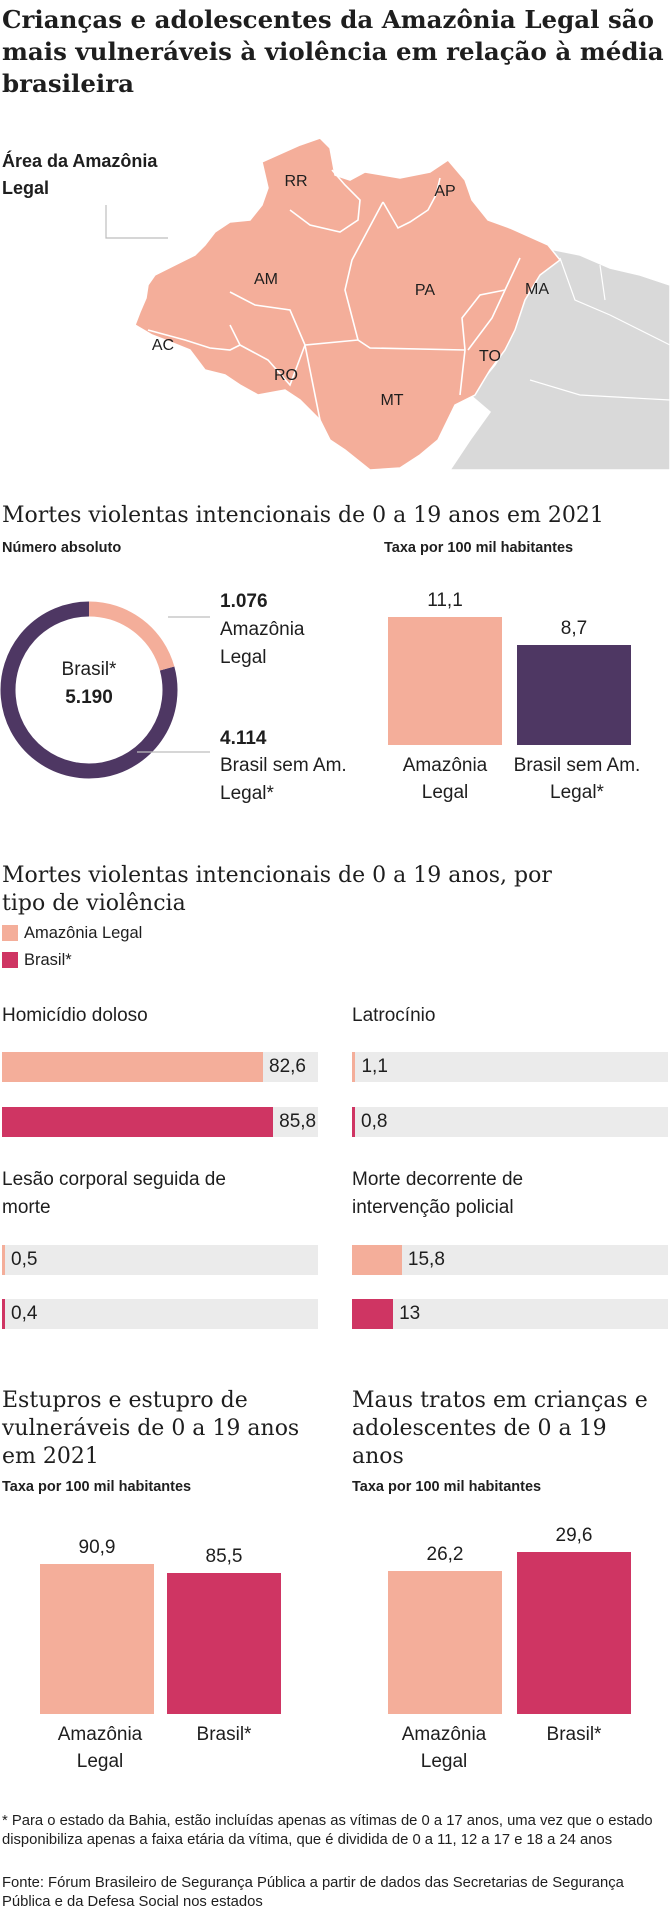 The height and width of the screenshot is (1920, 670). Describe the element at coordinates (133, 1067) in the screenshot. I see `hbar-0-amazonia` at that location.